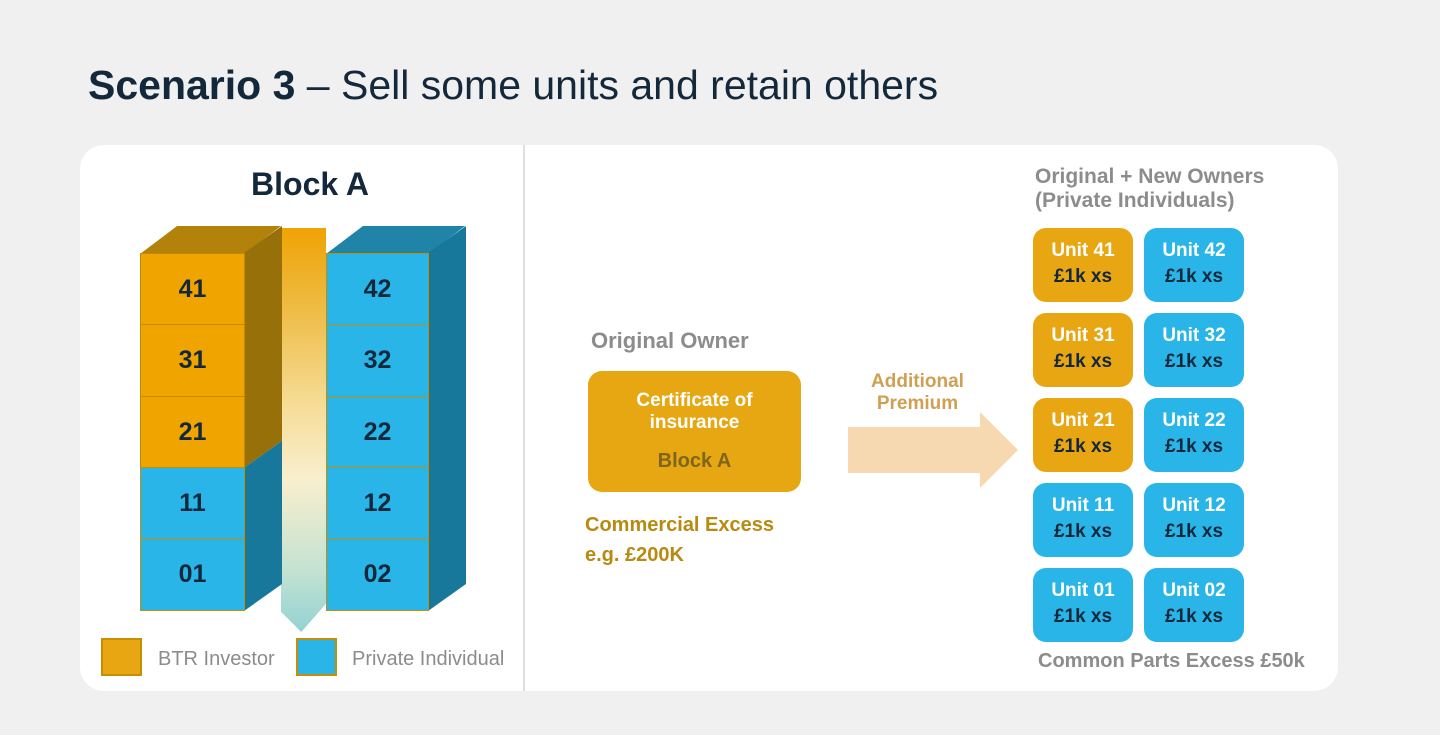 The image size is (1440, 735). What do you see at coordinates (670, 340) in the screenshot?
I see `original-owner-heading: Original Owner` at bounding box center [670, 340].